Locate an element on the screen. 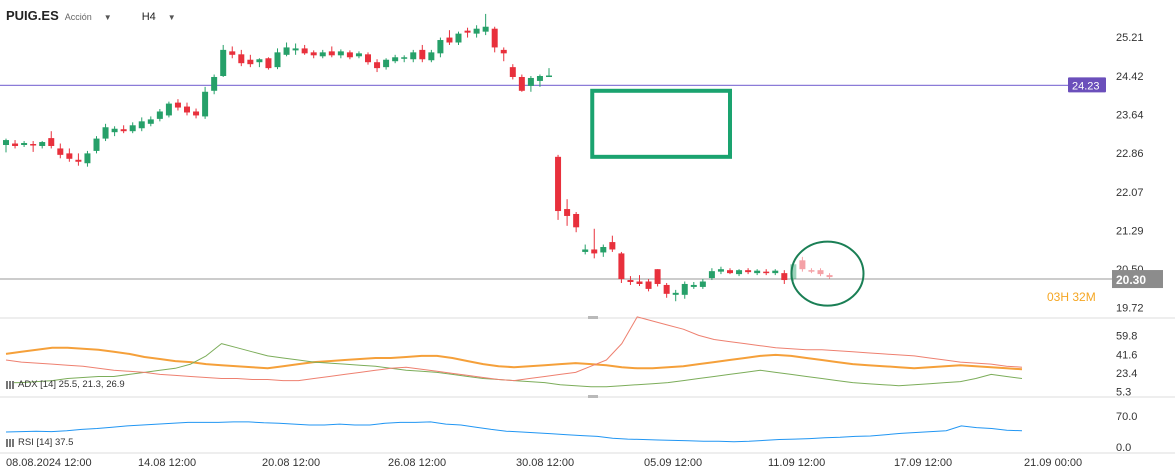 The image size is (1175, 476). security-type: Acción is located at coordinates (78, 17).